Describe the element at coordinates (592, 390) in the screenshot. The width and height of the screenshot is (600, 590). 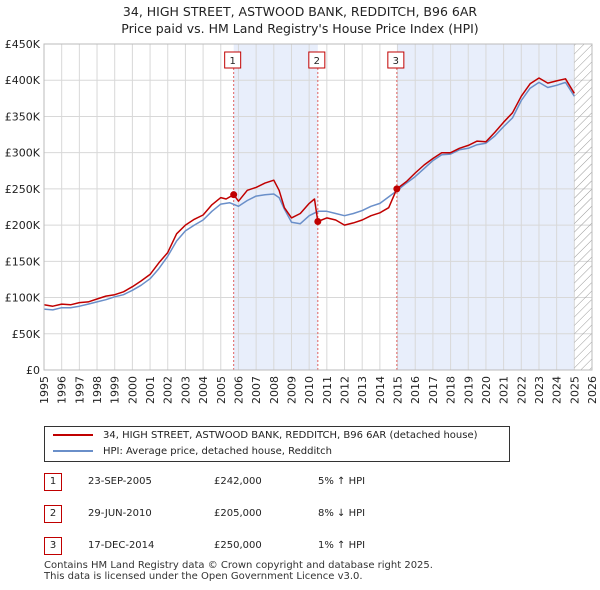
I see `x-tick-label: 2026` at that location.